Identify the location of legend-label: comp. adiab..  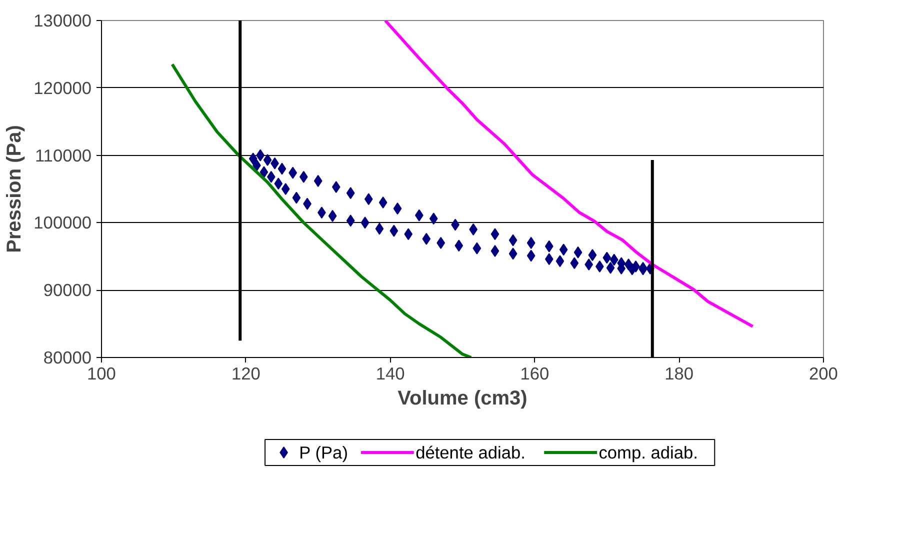
(648, 452).